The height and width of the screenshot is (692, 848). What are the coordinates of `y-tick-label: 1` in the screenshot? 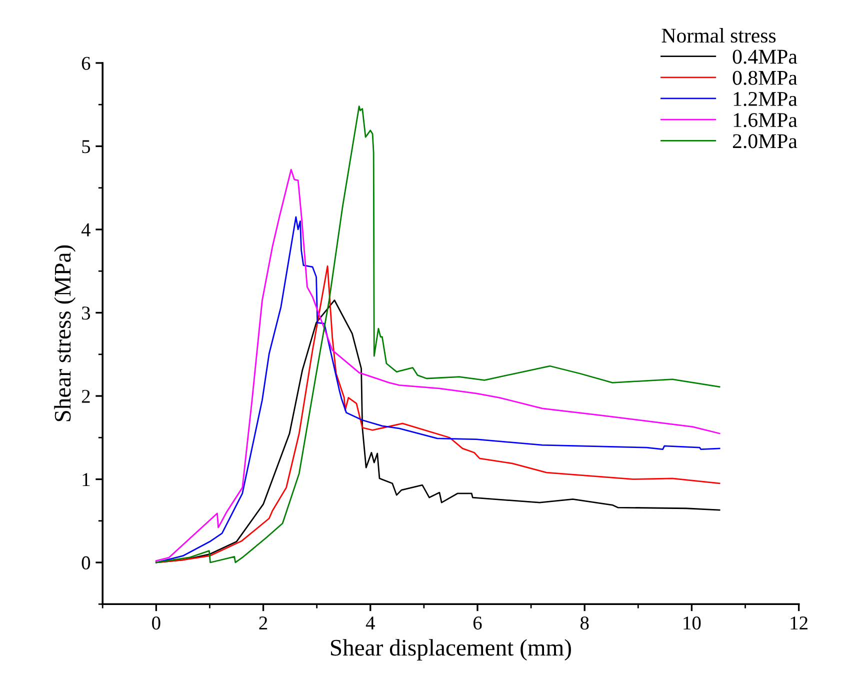 It's located at (86, 479).